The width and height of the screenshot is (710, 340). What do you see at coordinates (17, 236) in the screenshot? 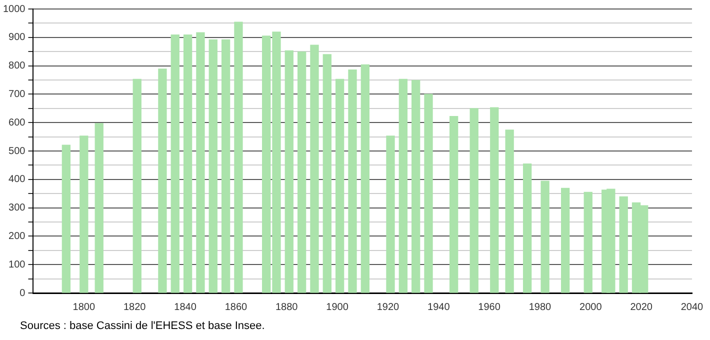
I see `y-tick-label: 200` at bounding box center [17, 236].